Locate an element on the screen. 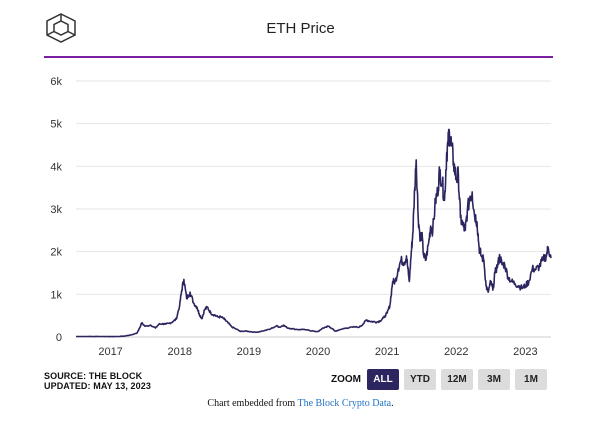 The width and height of the screenshot is (601, 429). x-tick-label: 2017 is located at coordinates (110, 352).